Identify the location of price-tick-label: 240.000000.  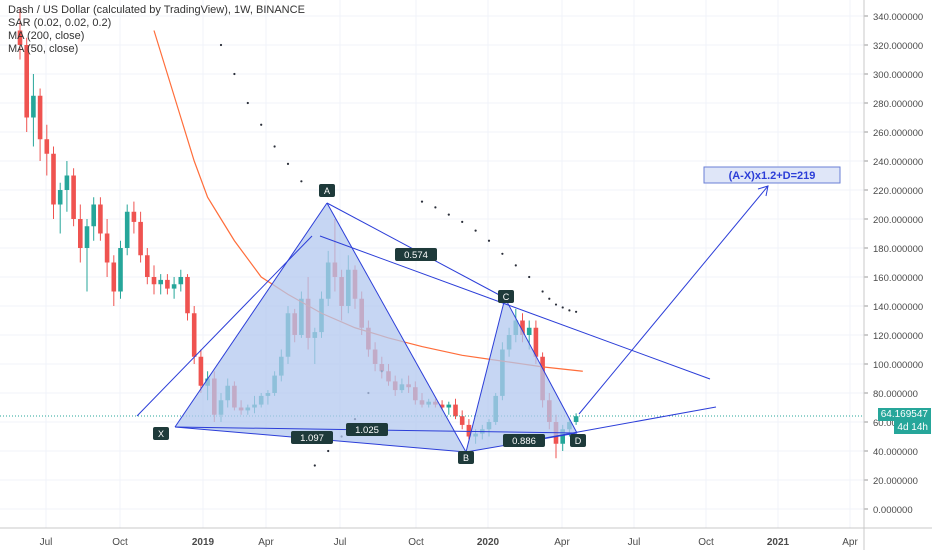
(898, 162).